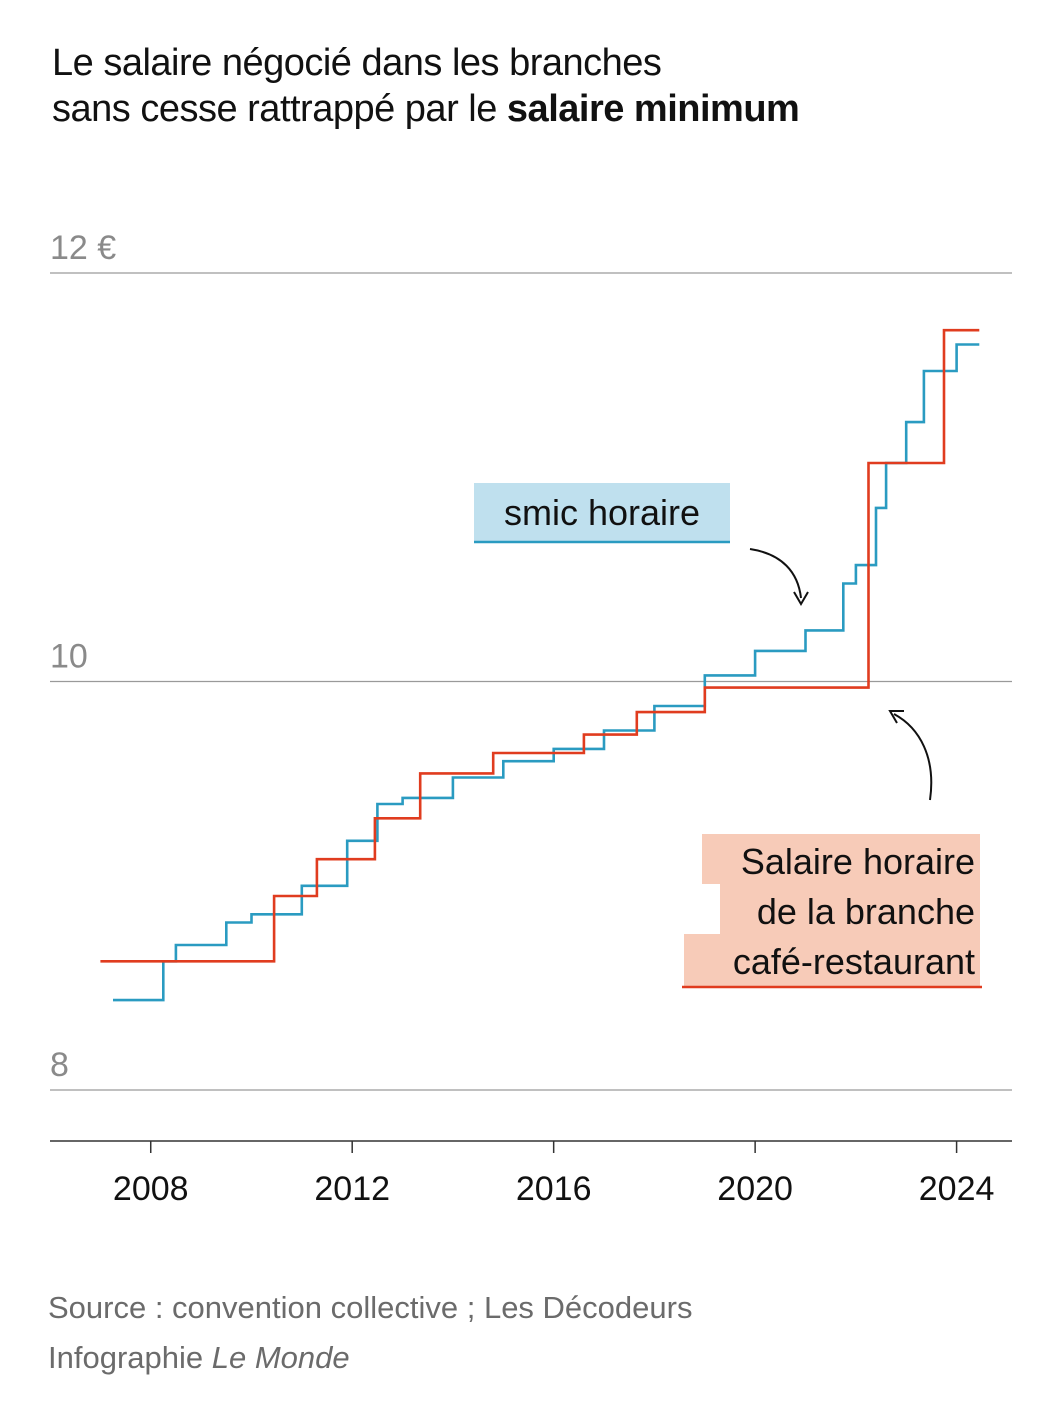 Image resolution: width=1051 pixels, height=1406 pixels. I want to click on y-tick-label-2: 8, so click(59, 1065).